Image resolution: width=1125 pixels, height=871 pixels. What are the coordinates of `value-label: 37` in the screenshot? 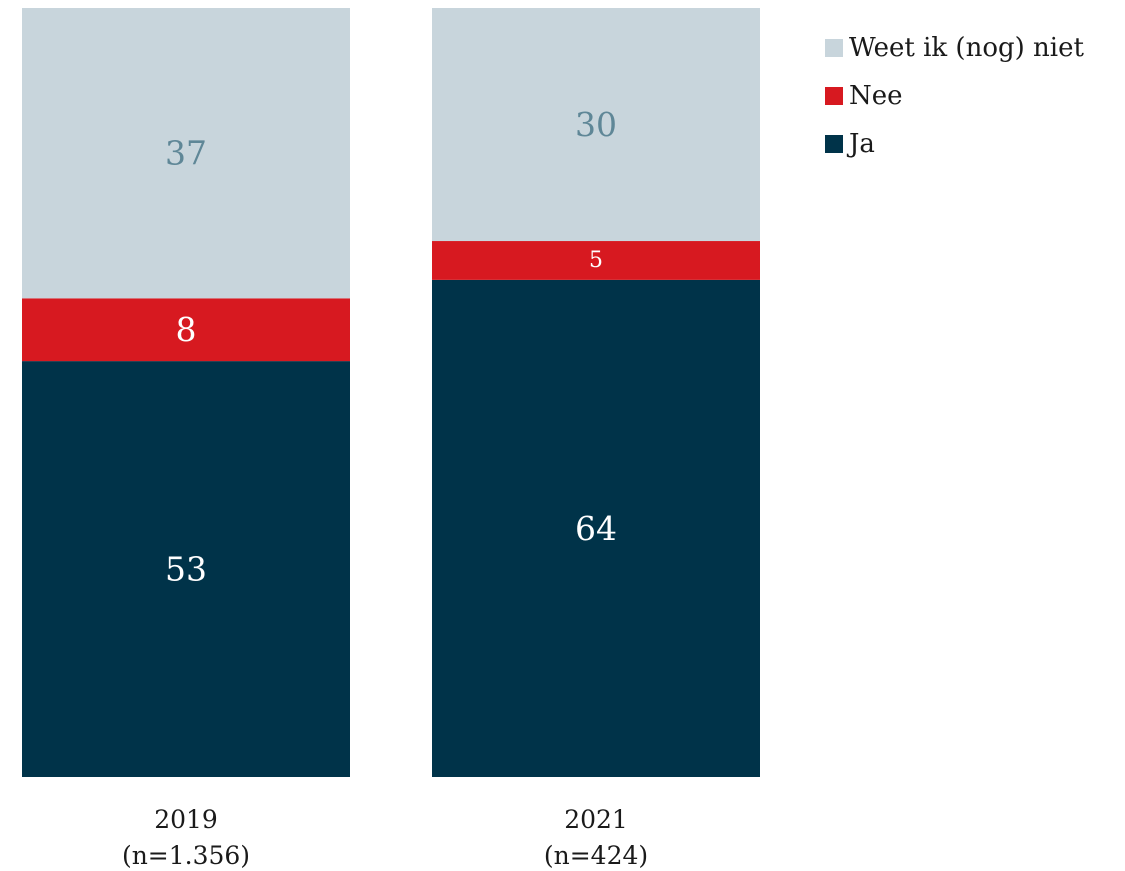 It's located at (186, 153).